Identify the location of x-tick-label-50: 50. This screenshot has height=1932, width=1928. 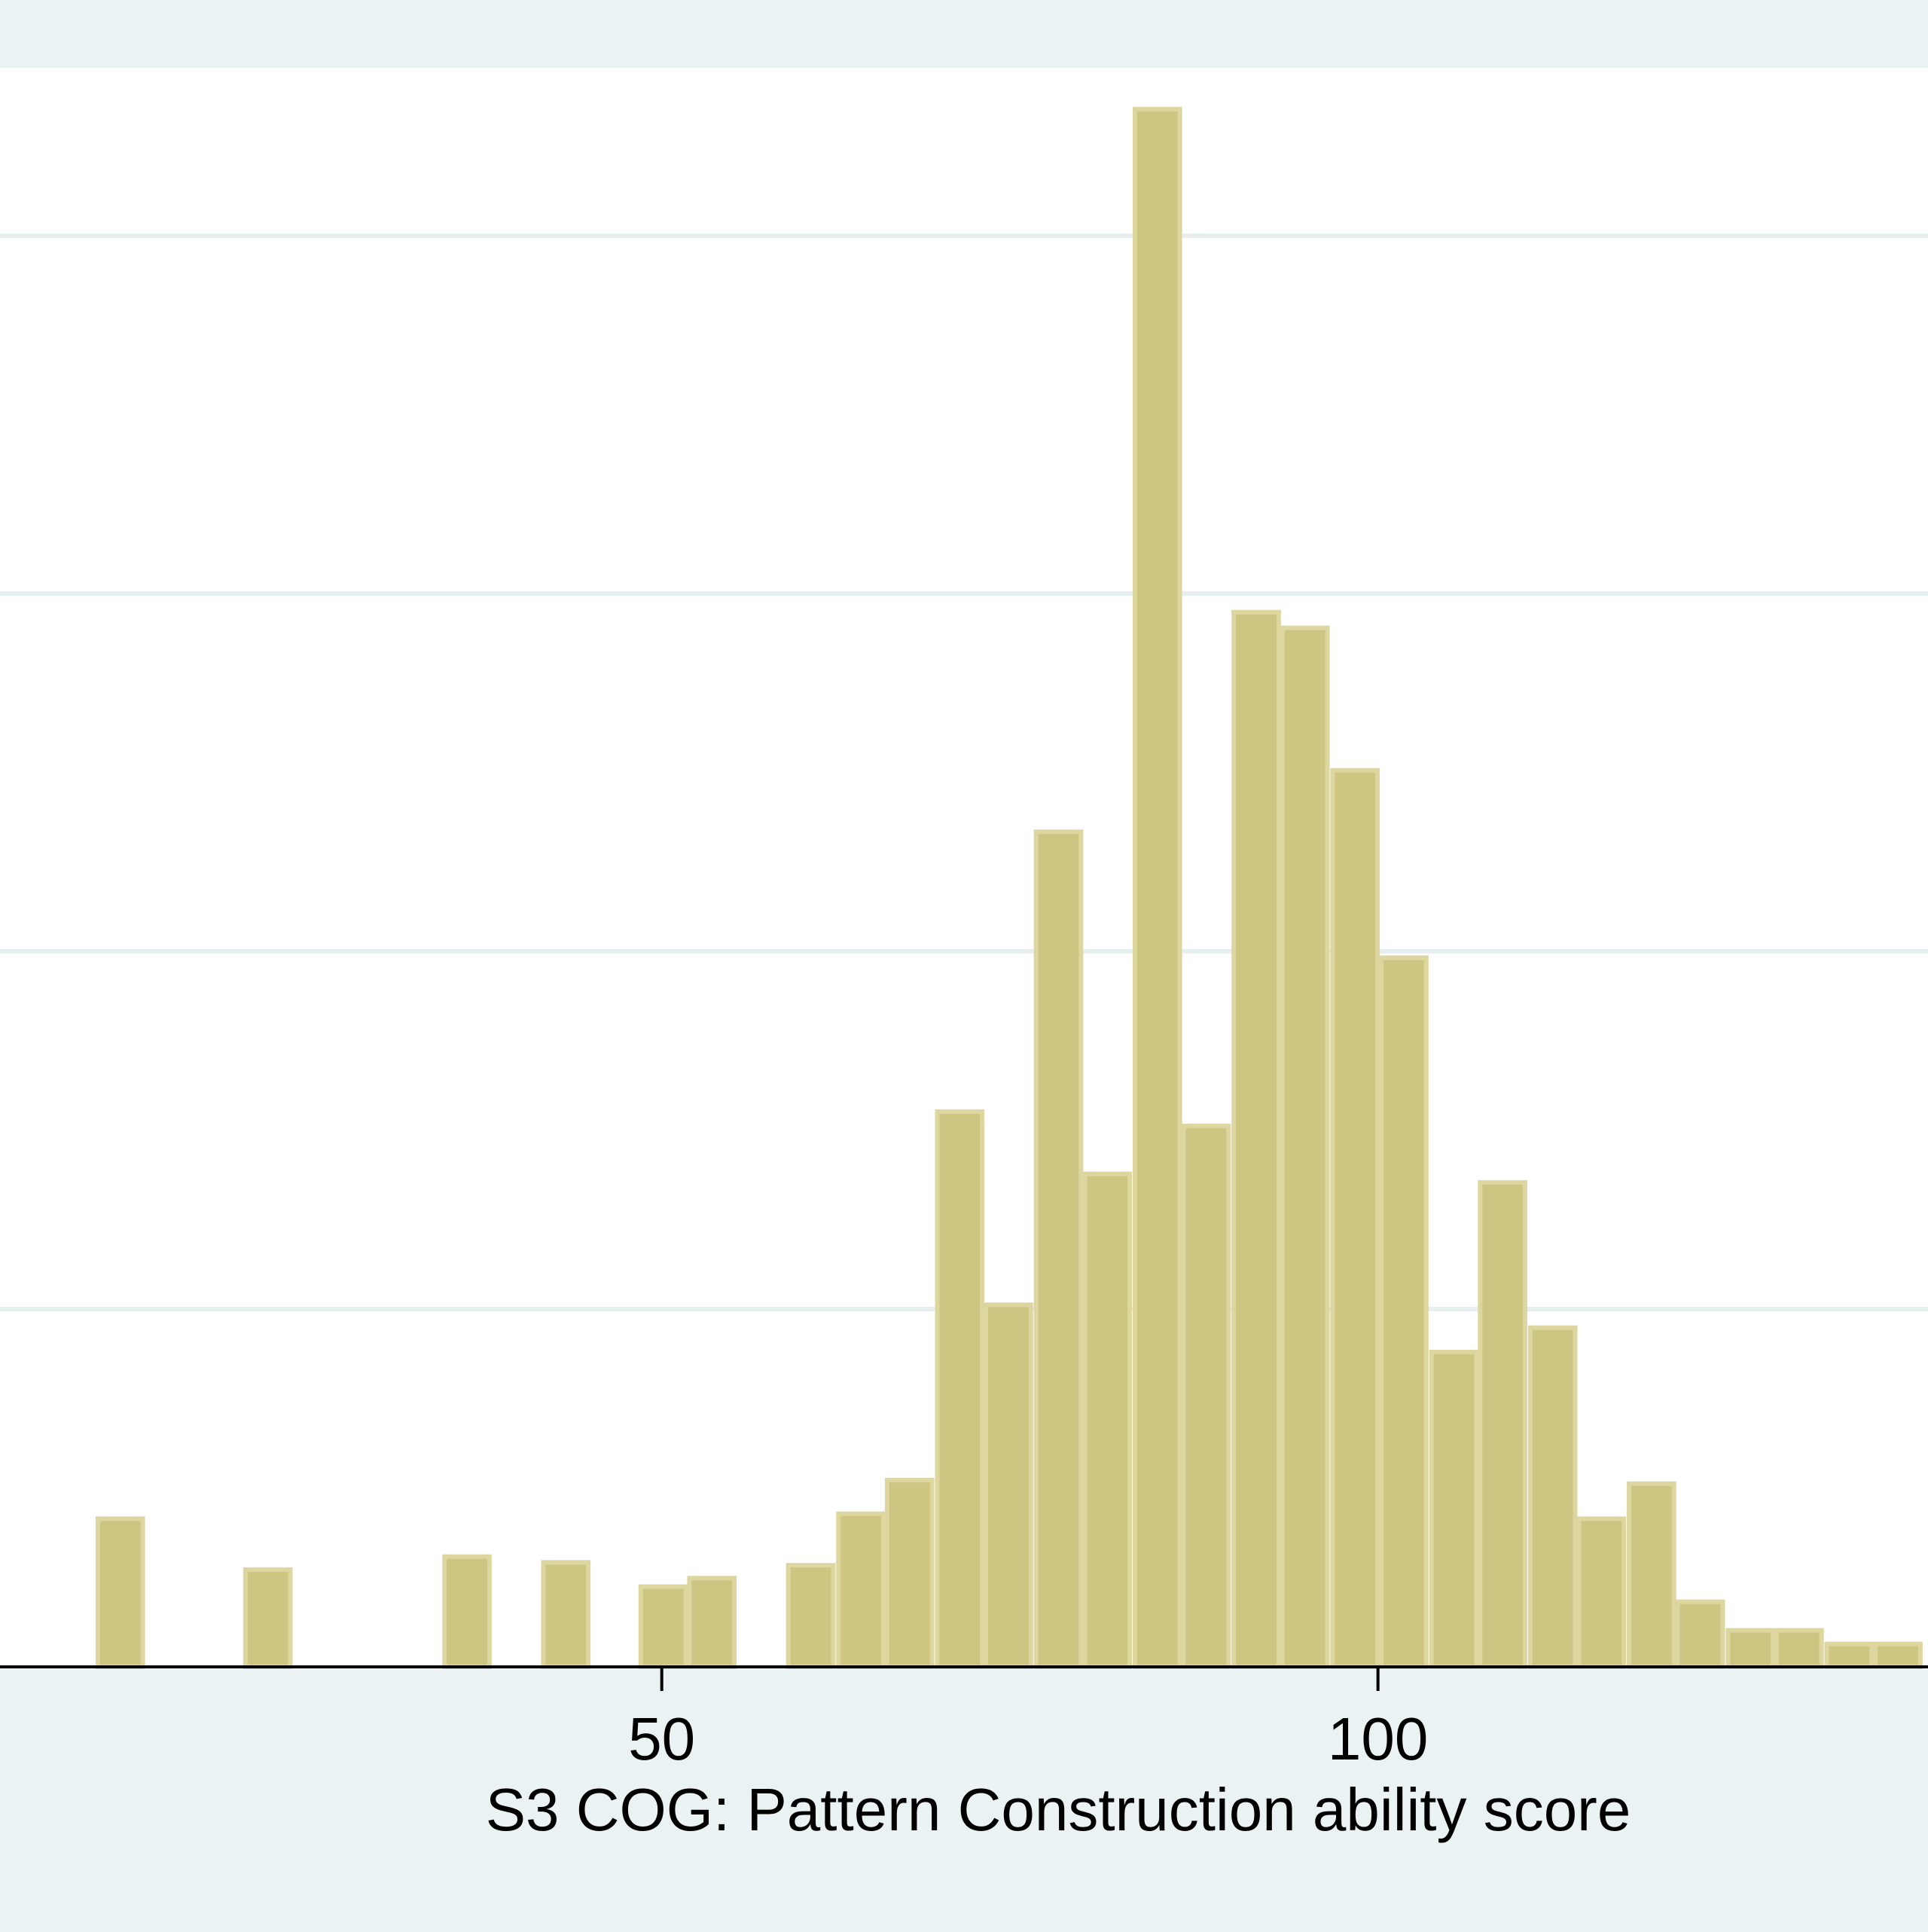
(661, 1738).